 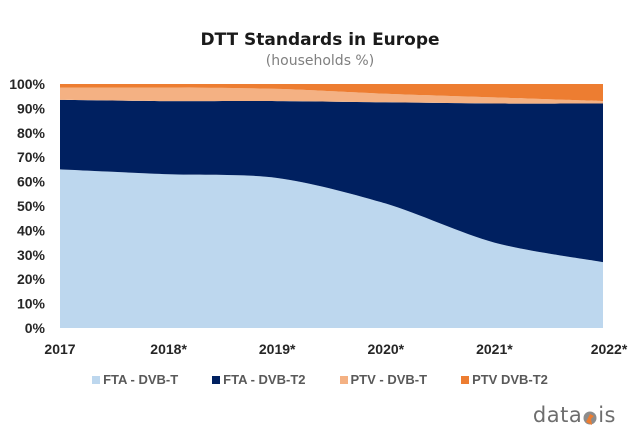 I want to click on x-tick-label: 2018*, so click(x=168, y=349).